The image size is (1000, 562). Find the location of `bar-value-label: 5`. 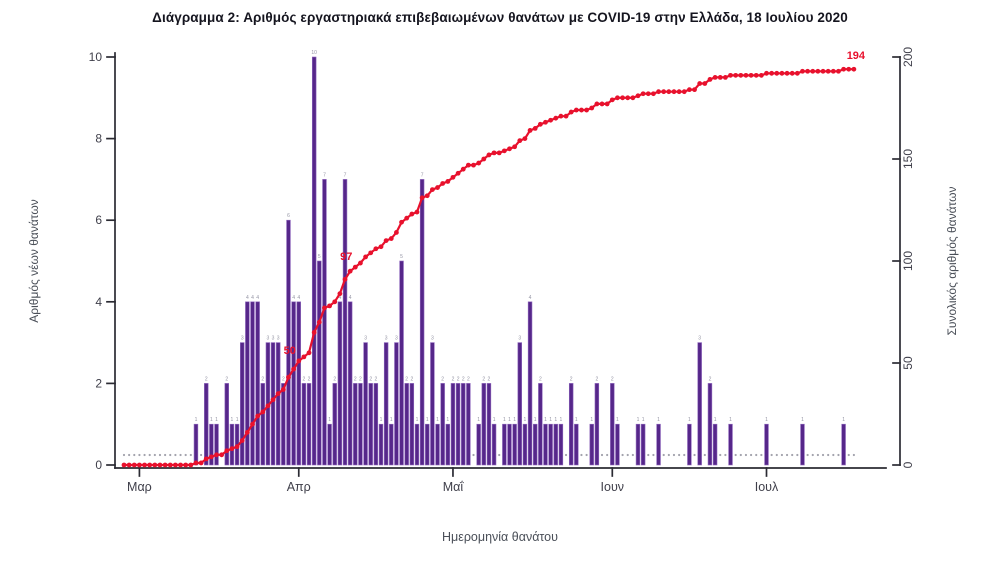

bar-value-label: 5 is located at coordinates (319, 257).